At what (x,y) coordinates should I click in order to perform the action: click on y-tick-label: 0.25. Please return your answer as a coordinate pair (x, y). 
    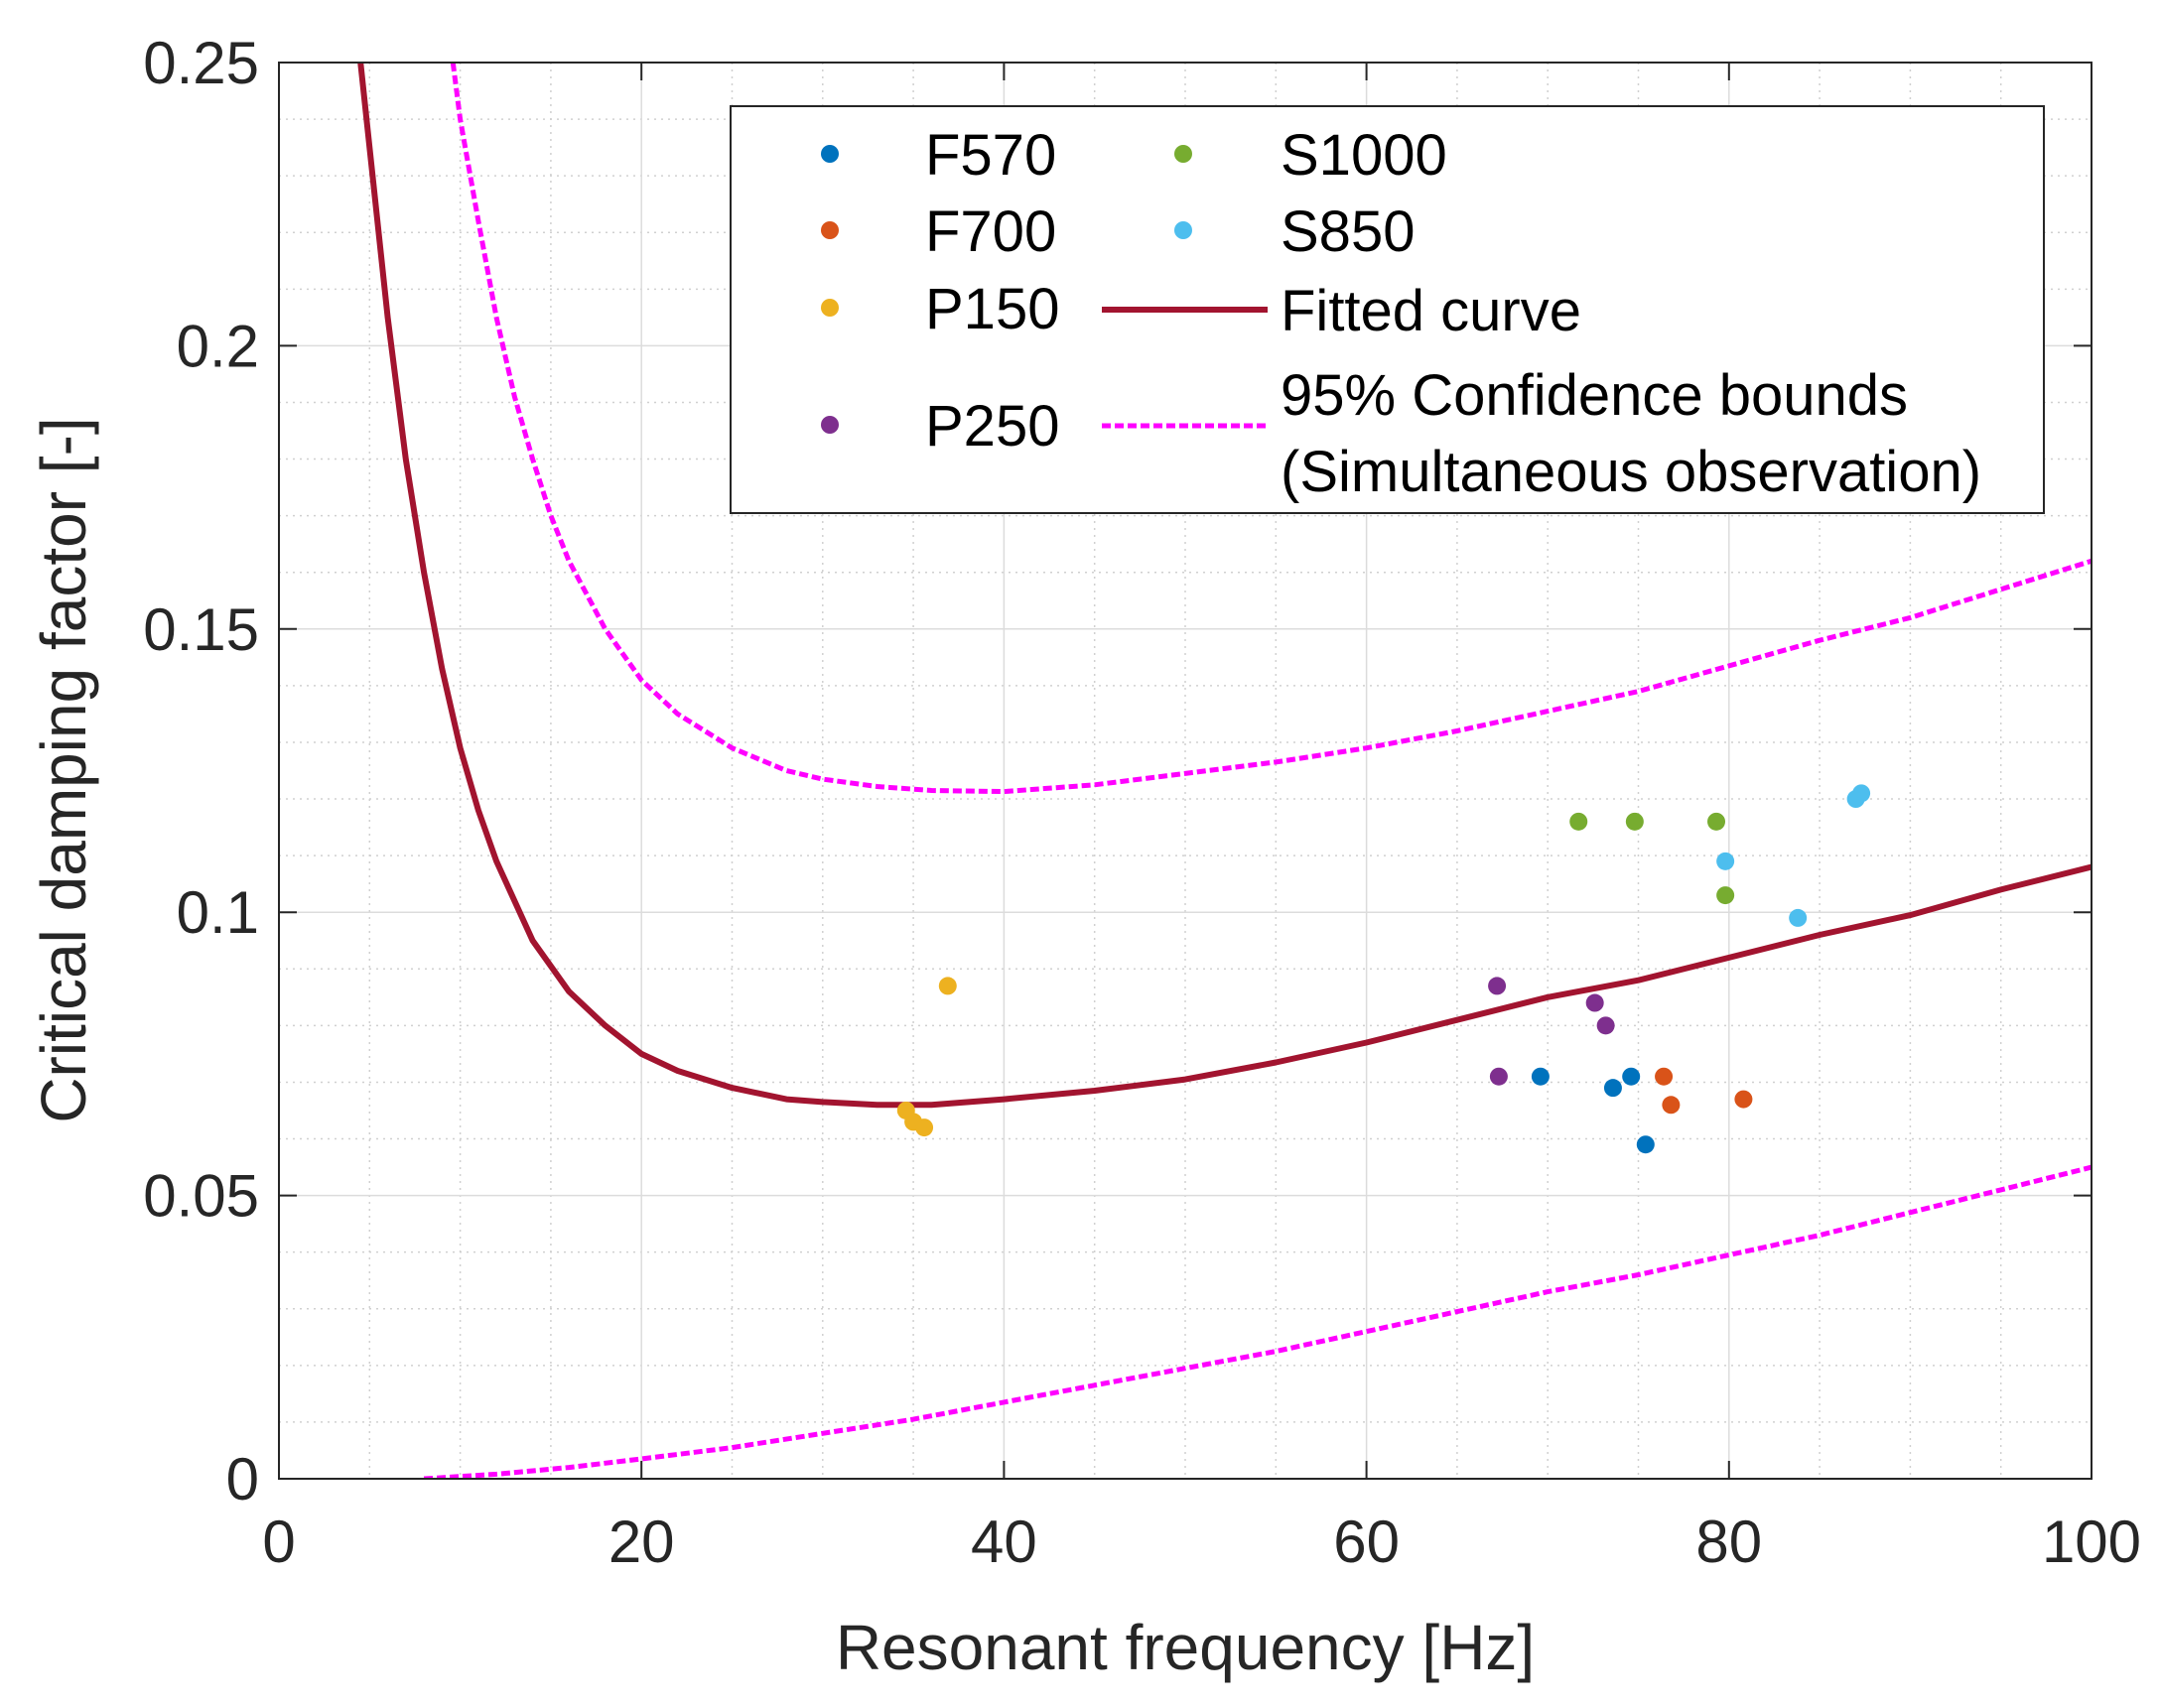
    Looking at the image, I should click on (201, 63).